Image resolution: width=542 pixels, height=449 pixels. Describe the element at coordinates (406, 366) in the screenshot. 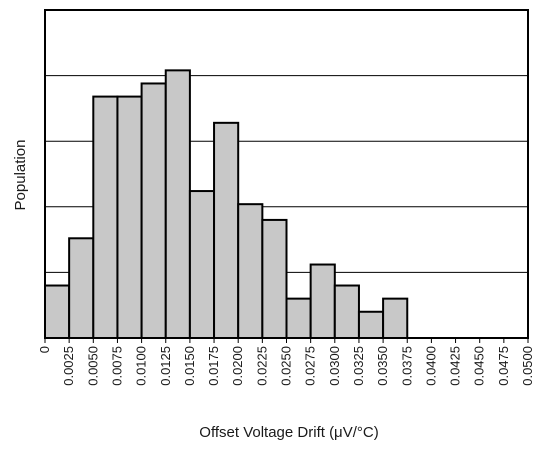

I see `x-tick-label: 0.0375` at that location.